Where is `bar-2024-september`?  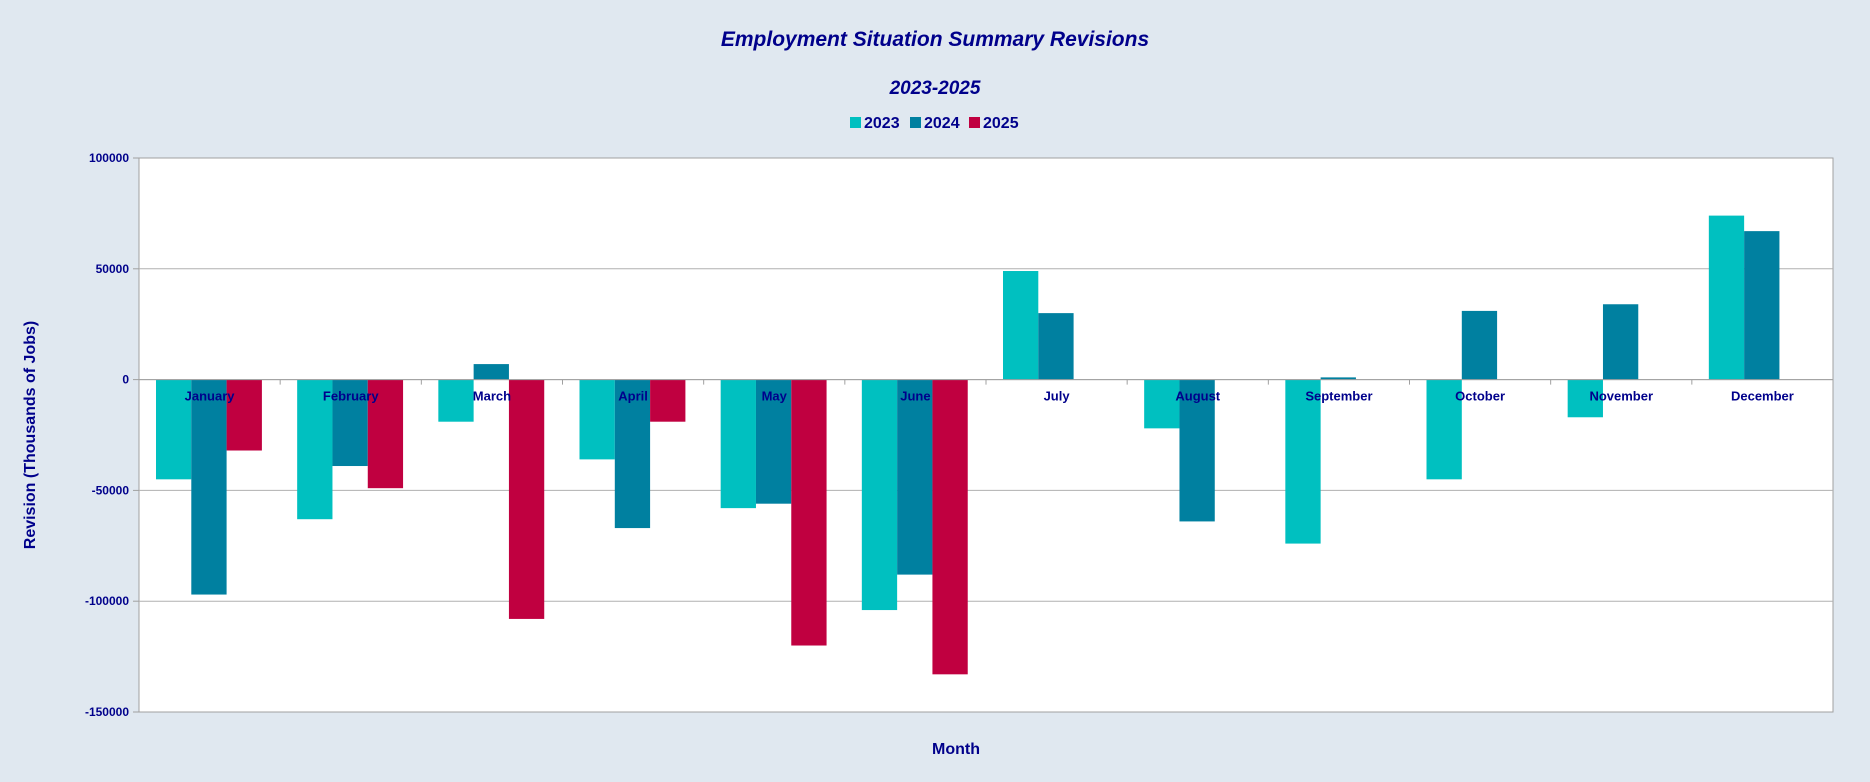
bar-2024-september is located at coordinates (1338, 378).